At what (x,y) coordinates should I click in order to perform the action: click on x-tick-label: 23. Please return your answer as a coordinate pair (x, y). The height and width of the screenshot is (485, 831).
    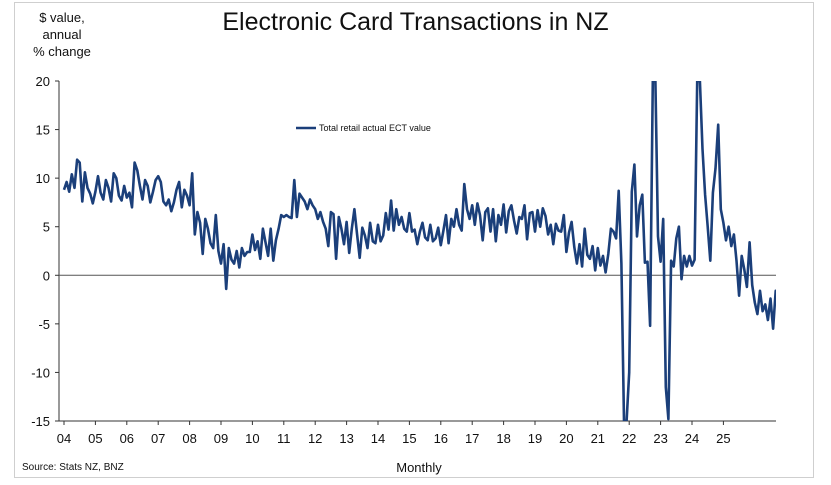
    Looking at the image, I should click on (660, 438).